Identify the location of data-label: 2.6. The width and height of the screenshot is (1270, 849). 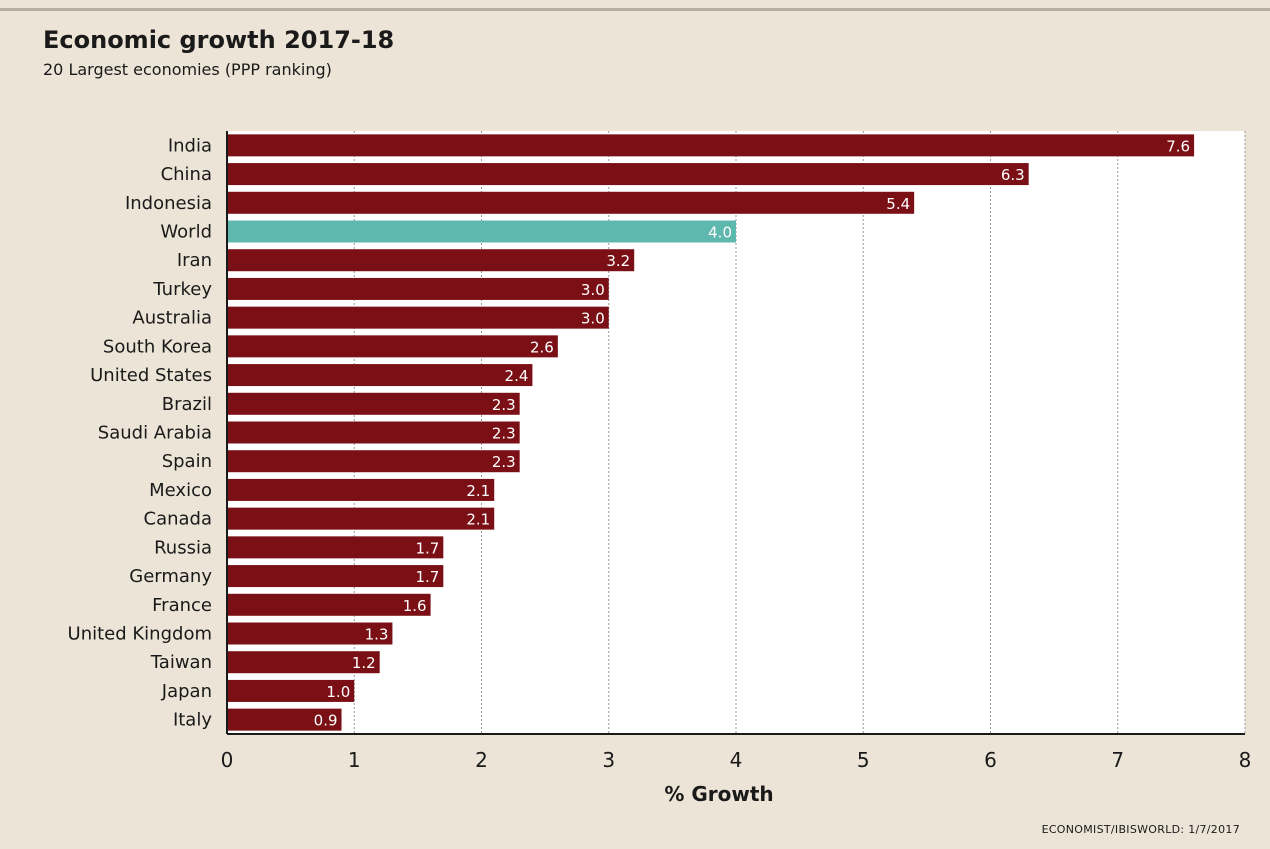
(542, 347).